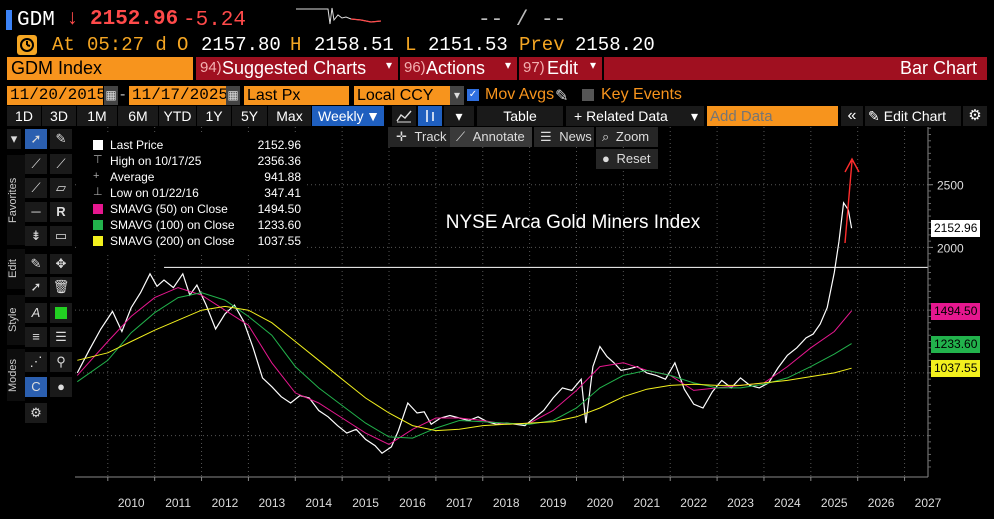 This screenshot has width=994, height=519. Describe the element at coordinates (193, 177) in the screenshot. I see `legend-row-average: + Average 941.88` at that location.